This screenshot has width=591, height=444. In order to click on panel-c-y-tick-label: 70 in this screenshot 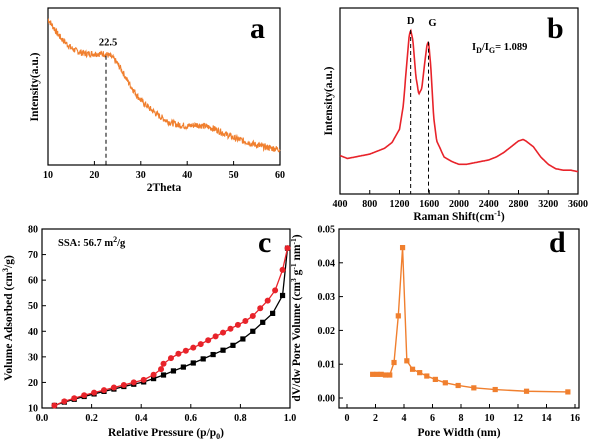, I will do `click(33, 255)`.